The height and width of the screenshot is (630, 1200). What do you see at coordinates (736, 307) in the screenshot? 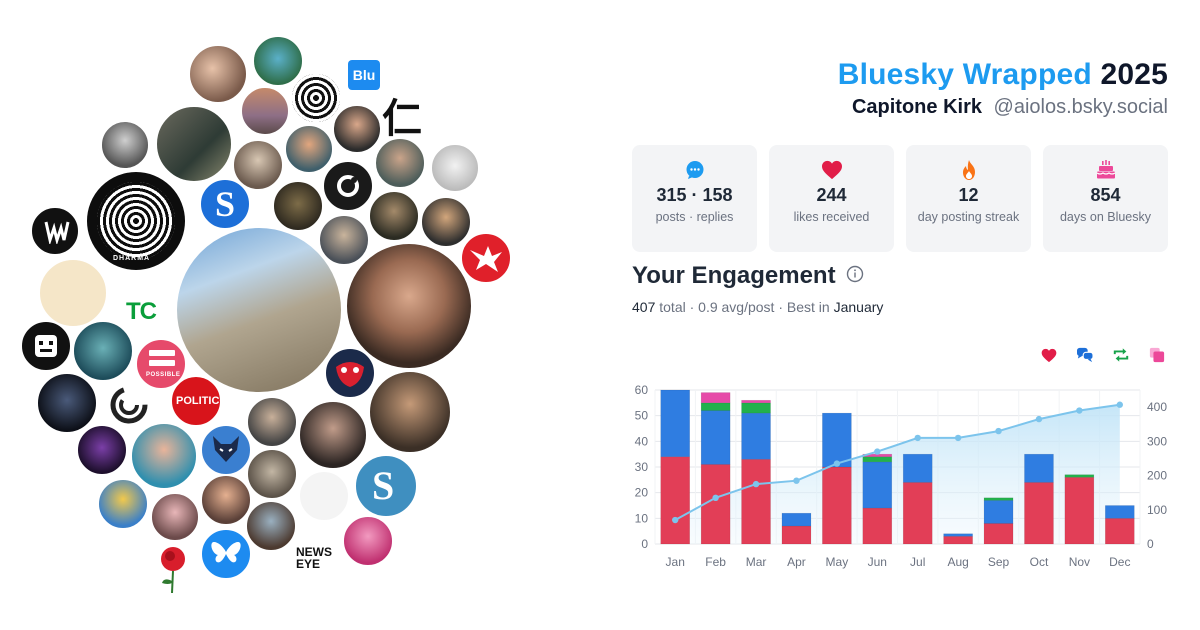
I see `avg-value: 0.9 avg/post` at bounding box center [736, 307].